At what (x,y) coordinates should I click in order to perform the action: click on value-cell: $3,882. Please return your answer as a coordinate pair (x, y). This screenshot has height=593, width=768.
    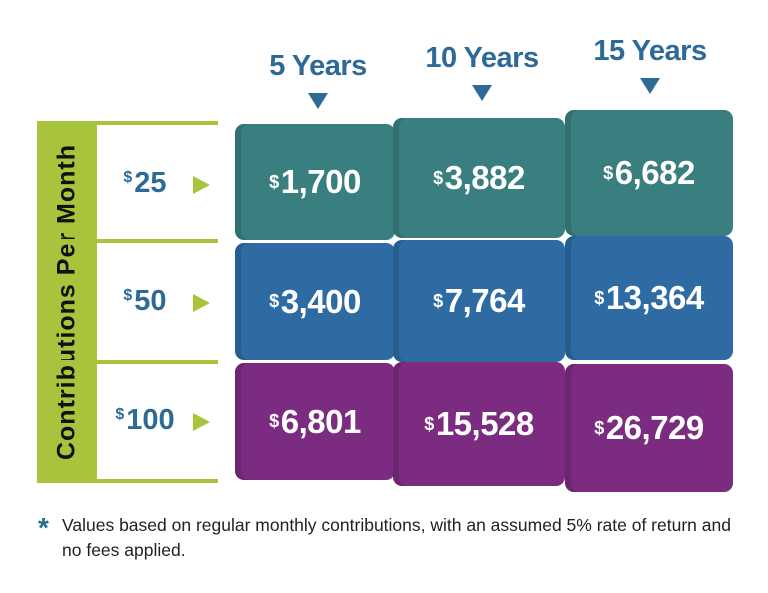
    Looking at the image, I should click on (479, 178).